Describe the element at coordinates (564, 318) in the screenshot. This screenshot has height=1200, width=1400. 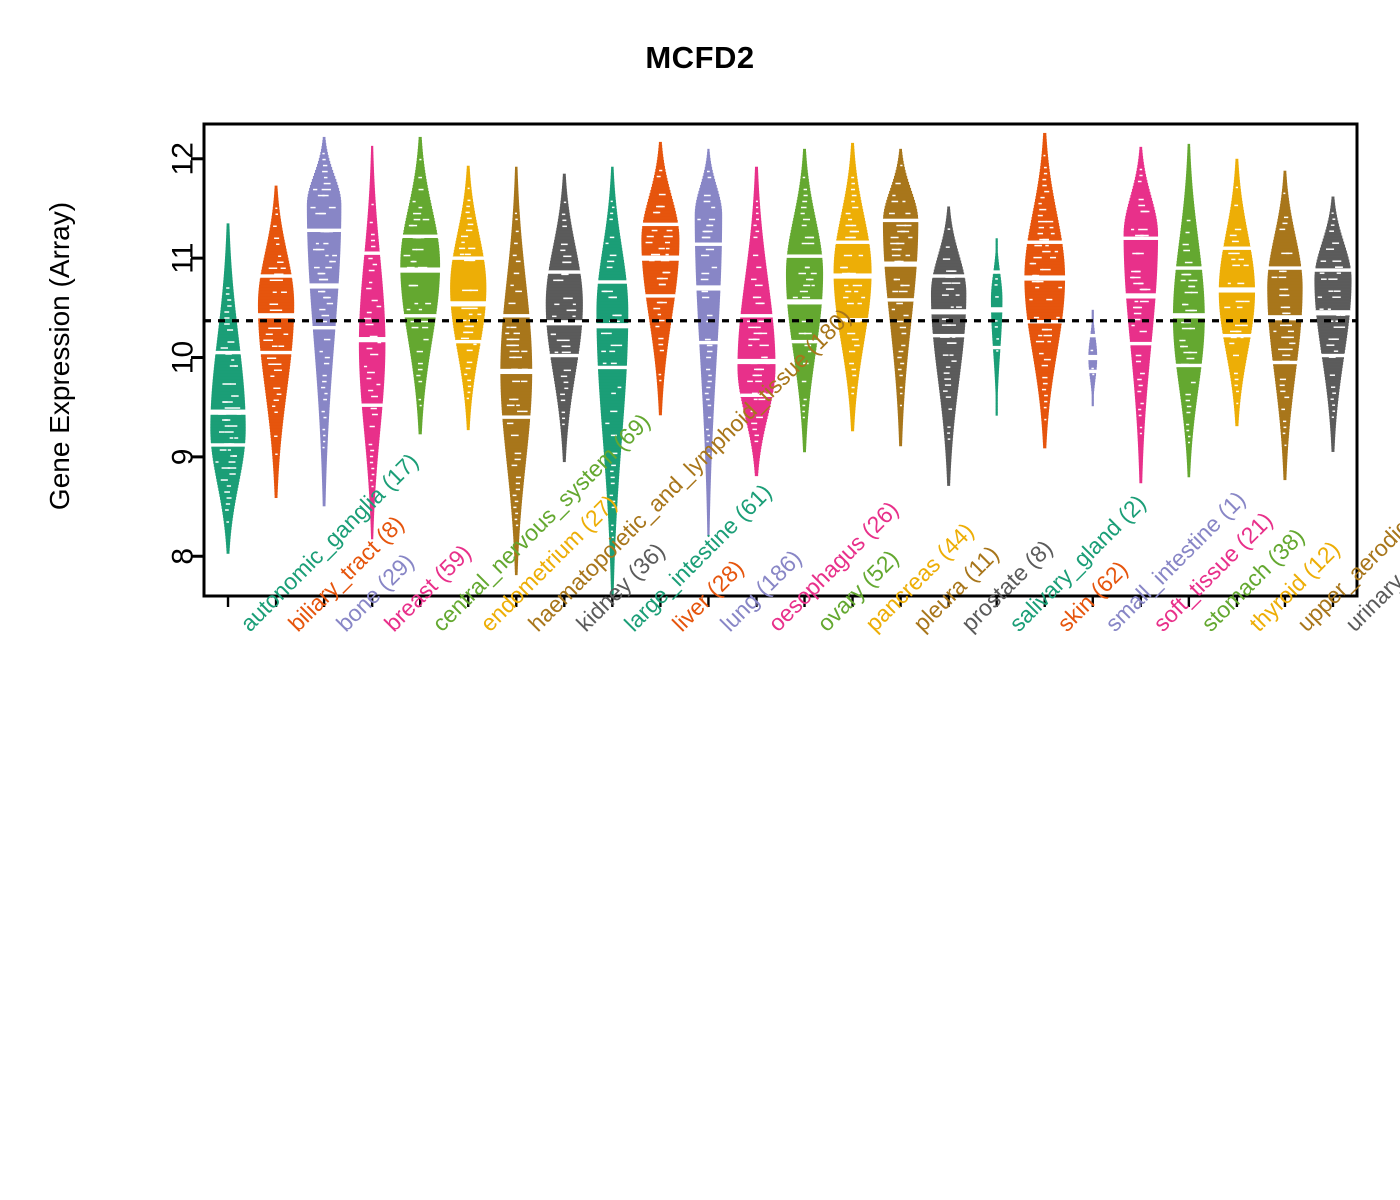
I see `violin-kidney` at that location.